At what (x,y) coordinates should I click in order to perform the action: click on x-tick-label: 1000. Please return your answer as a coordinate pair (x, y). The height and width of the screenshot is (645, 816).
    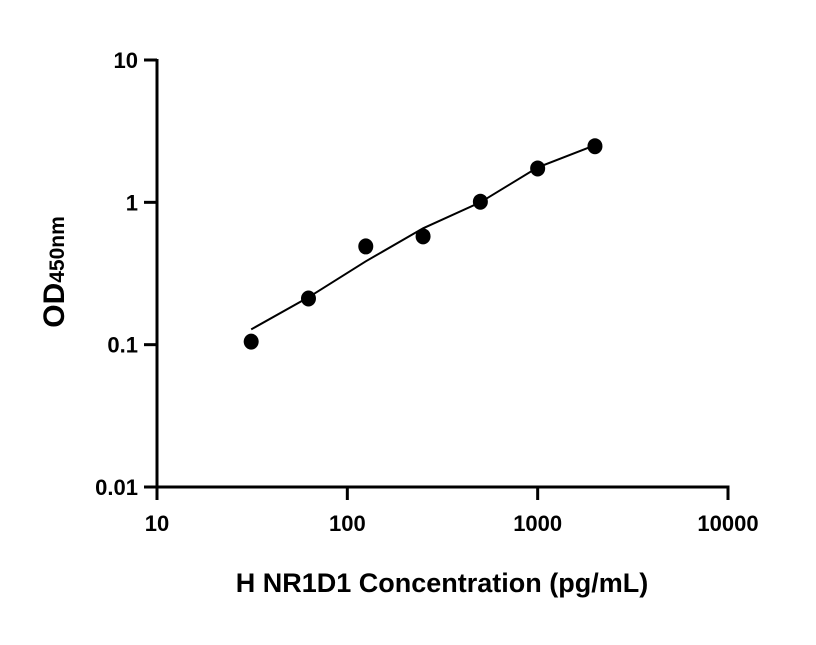
    Looking at the image, I should click on (537, 523).